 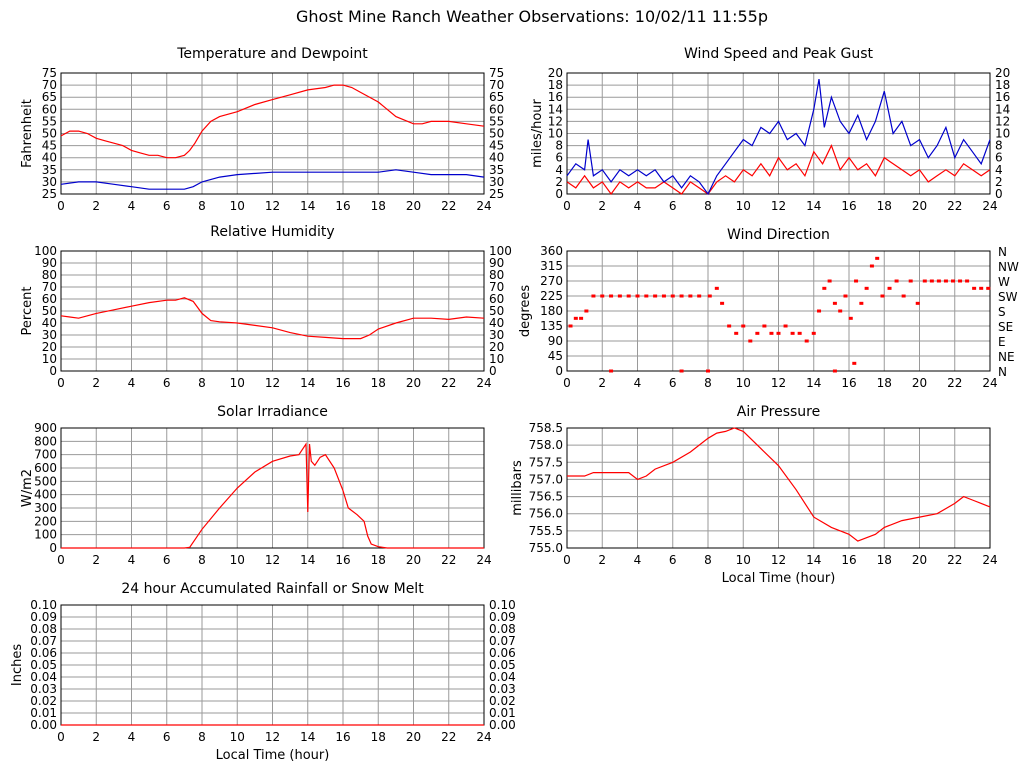 What do you see at coordinates (813, 560) in the screenshot?
I see `x-tick-label: 14` at bounding box center [813, 560].